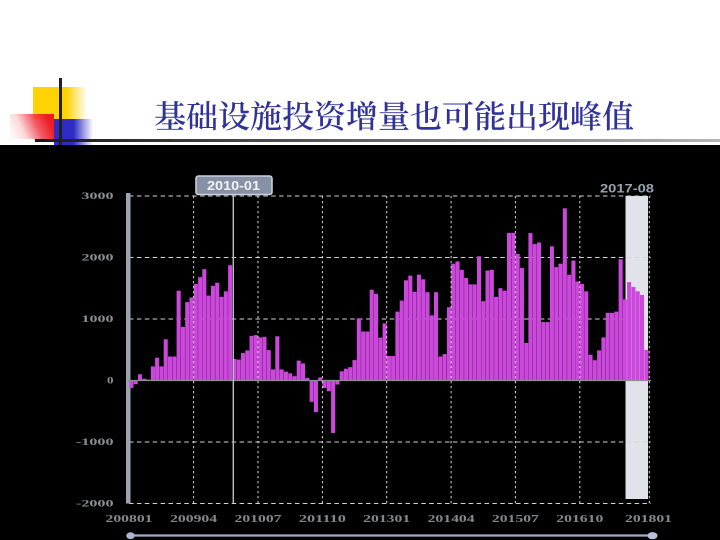 Image resolution: width=720 pixels, height=540 pixels. I want to click on svg-text: 201301, so click(386, 519).